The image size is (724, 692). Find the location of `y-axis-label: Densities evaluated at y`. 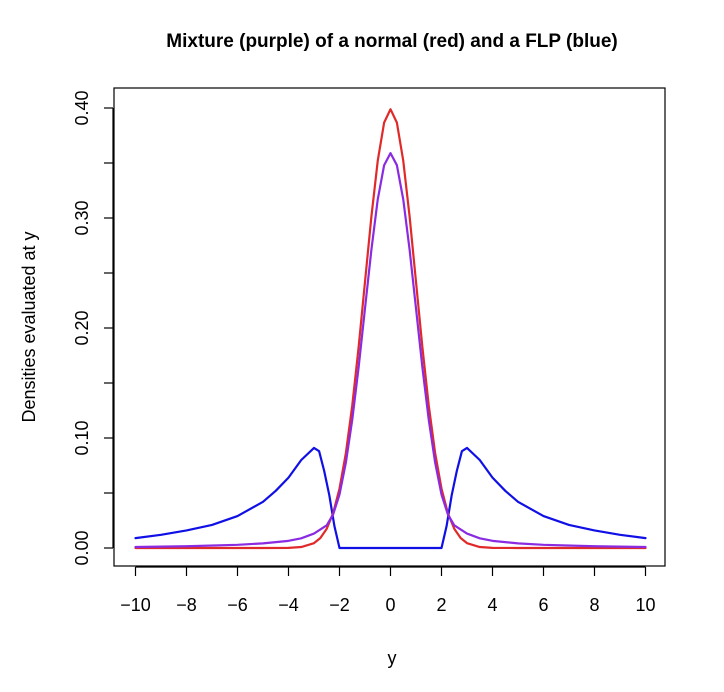

y-axis-label: Densities evaluated at y is located at coordinates (29, 326).